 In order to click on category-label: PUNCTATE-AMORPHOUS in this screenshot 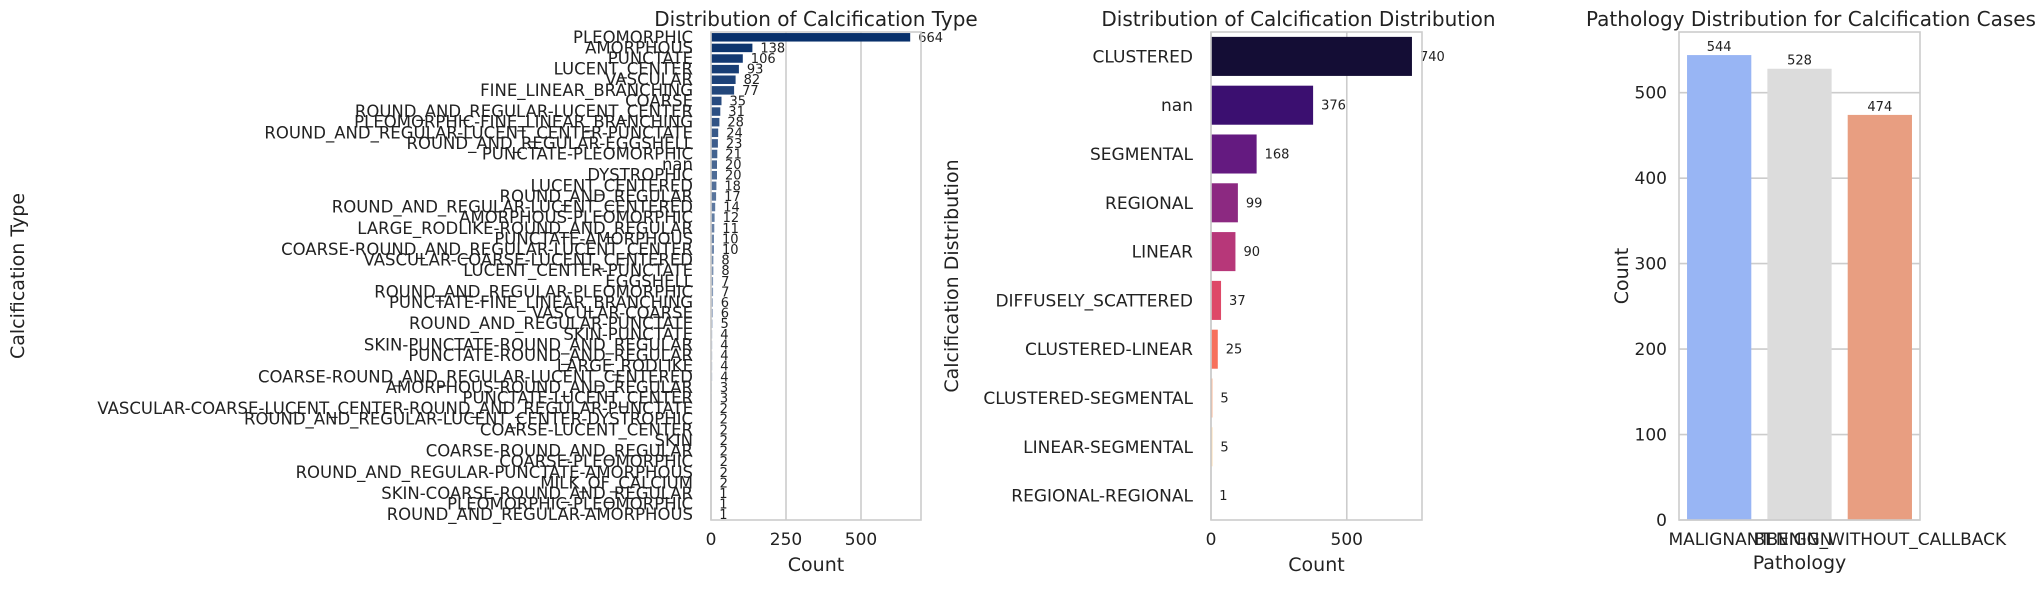, I will do `click(593, 238)`.